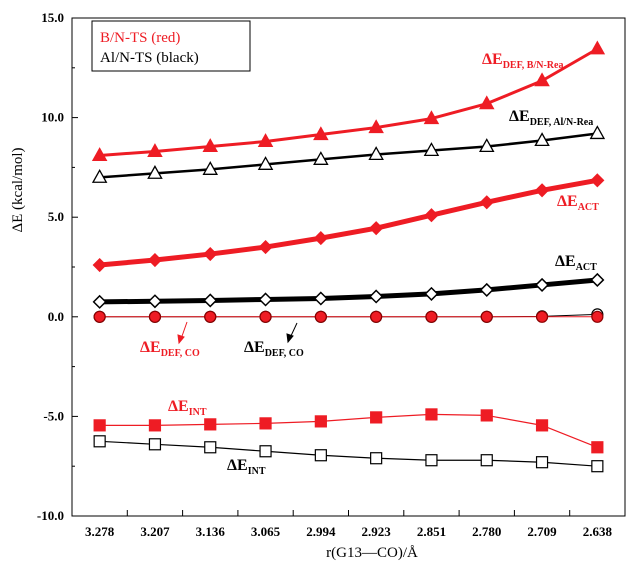 The width and height of the screenshot is (633, 562). What do you see at coordinates (56, 316) in the screenshot?
I see `y-tick-label: 0.0` at bounding box center [56, 316].